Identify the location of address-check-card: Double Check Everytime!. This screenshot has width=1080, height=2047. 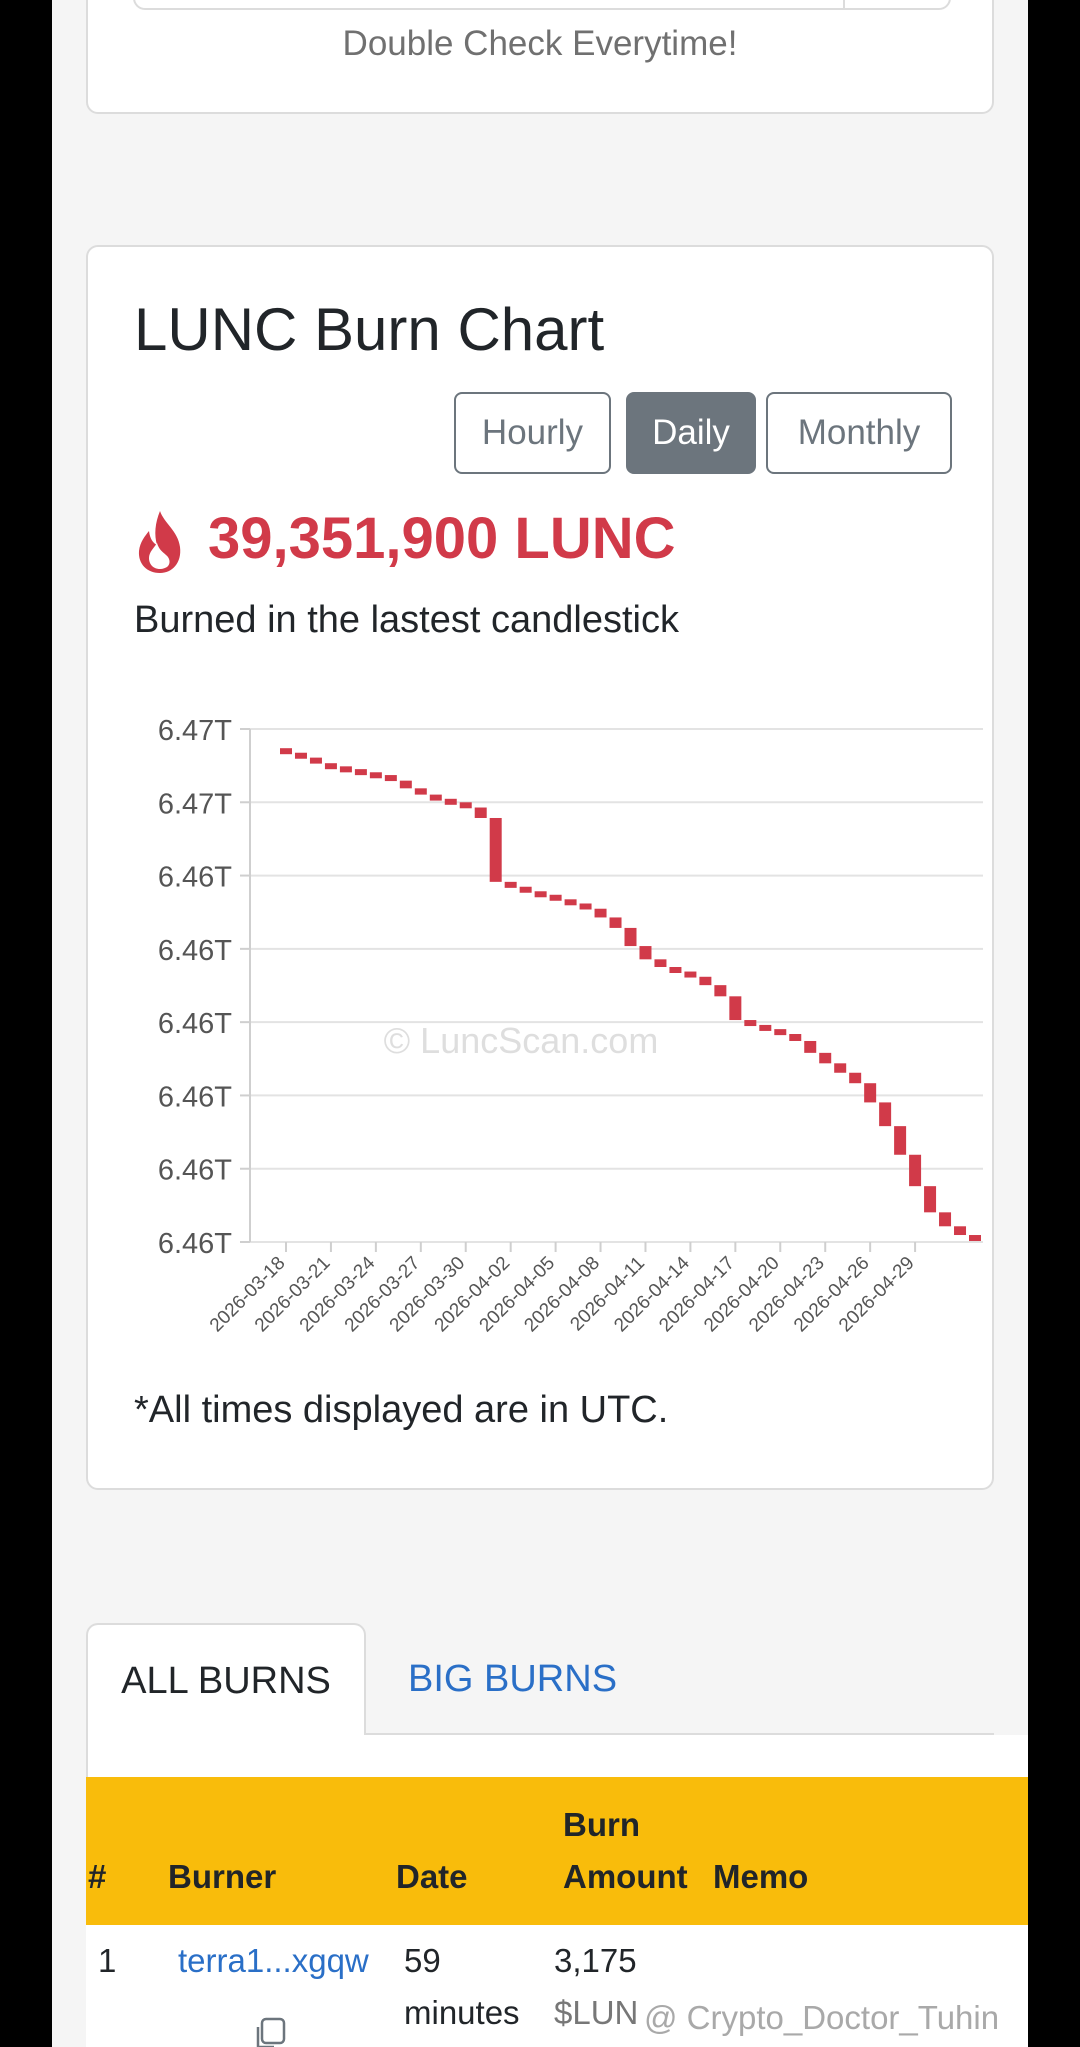
(540, 57).